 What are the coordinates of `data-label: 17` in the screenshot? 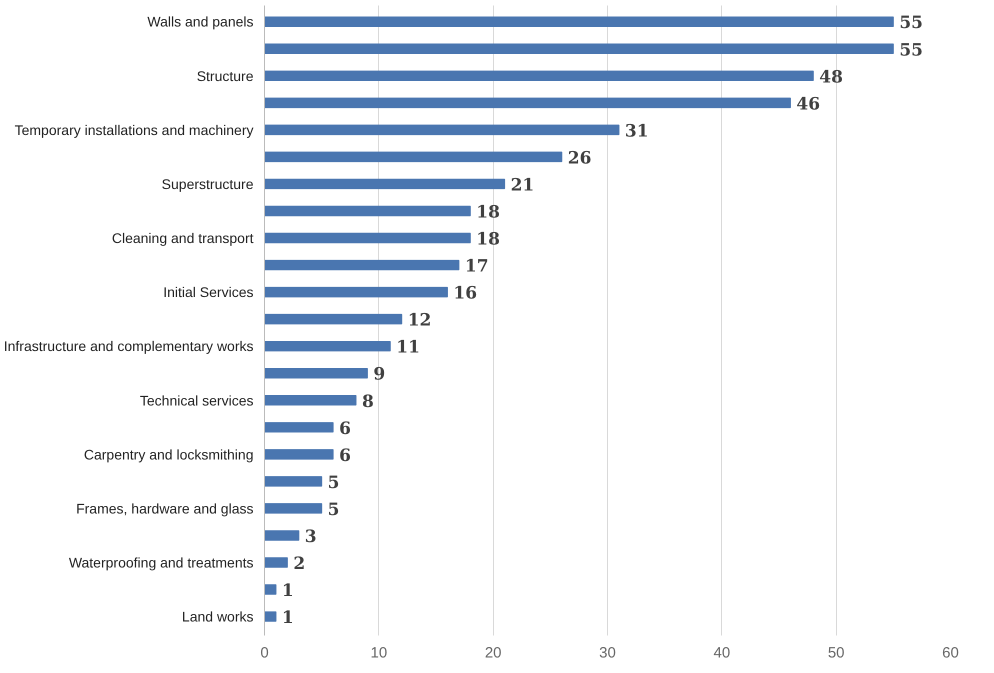 It's located at (476, 266).